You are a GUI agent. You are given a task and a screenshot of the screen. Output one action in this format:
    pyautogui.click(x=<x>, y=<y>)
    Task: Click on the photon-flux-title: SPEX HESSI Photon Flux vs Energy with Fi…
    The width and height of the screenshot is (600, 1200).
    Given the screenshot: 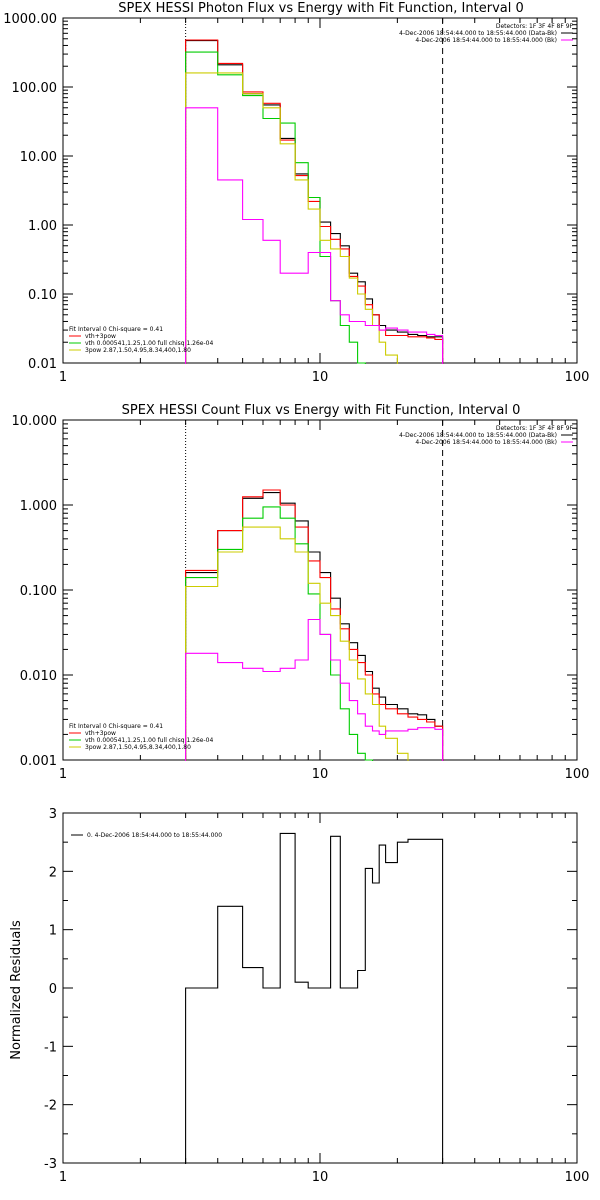 What is the action you would take?
    pyautogui.click(x=321, y=8)
    